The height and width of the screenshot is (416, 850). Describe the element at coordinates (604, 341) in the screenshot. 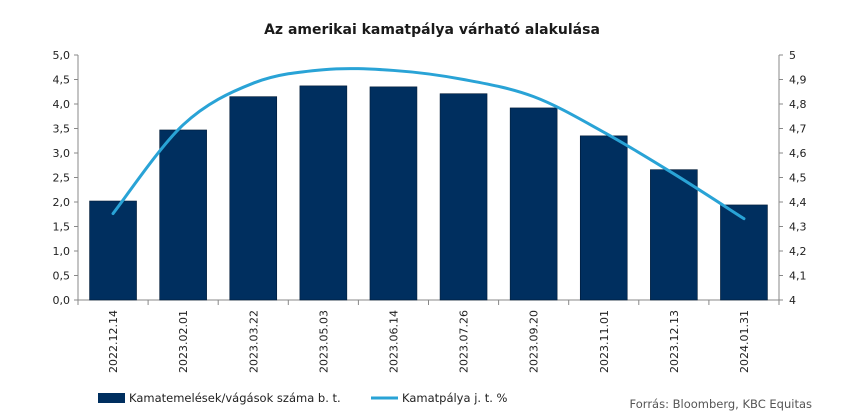

I see `x-tick-label: 2023.11.01` at that location.